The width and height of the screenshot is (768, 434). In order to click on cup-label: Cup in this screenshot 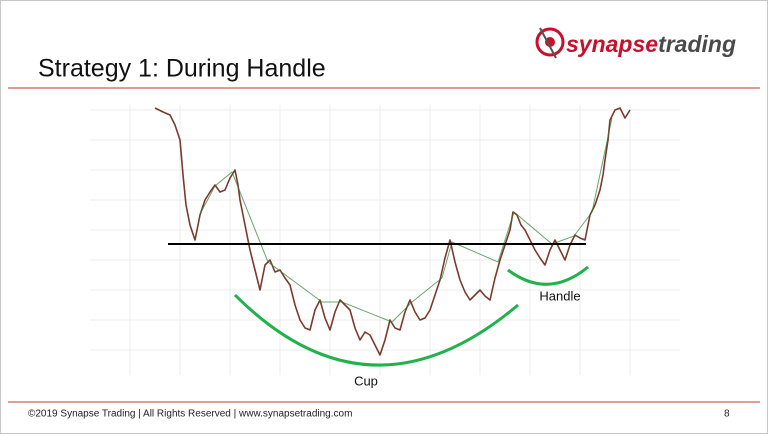, I will do `click(366, 380)`.